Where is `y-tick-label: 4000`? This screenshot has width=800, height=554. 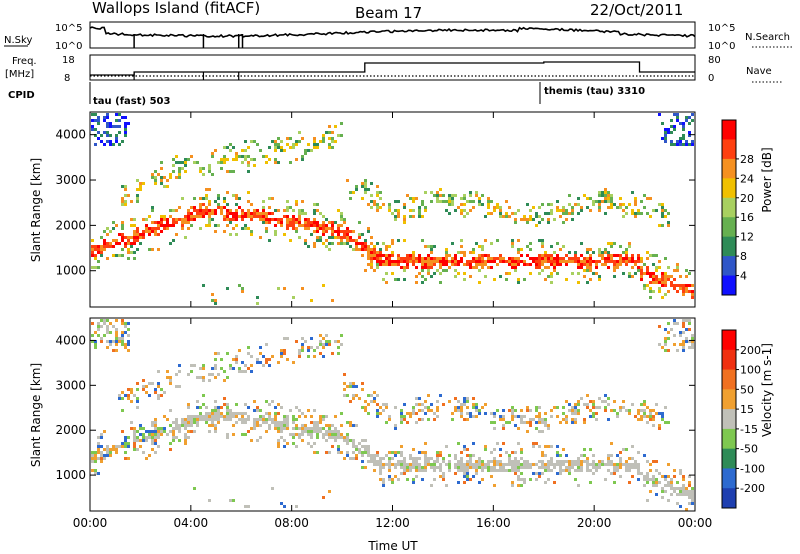 y-tick-label: 4000 is located at coordinates (70, 340).